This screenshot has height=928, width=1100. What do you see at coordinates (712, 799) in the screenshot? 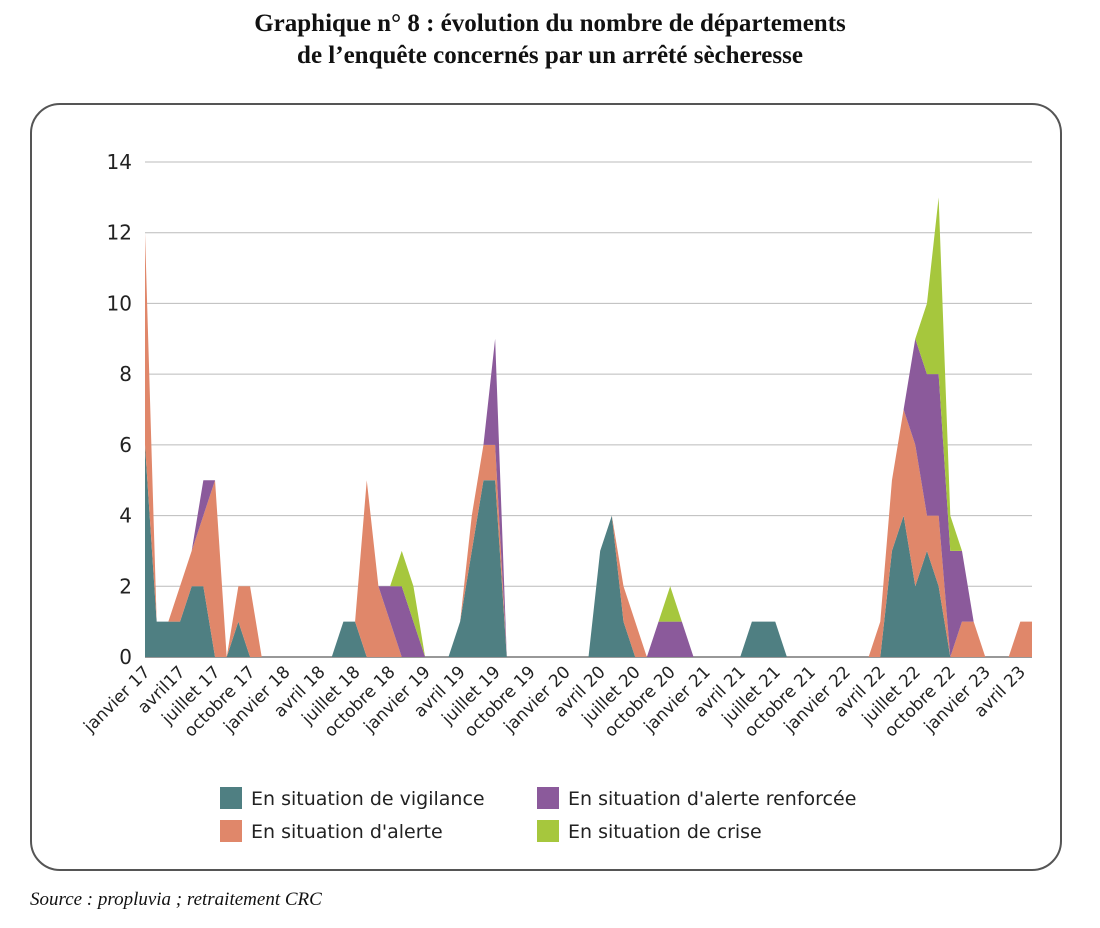
I see `legend-label: En situation d'alerte renforcée` at bounding box center [712, 799].